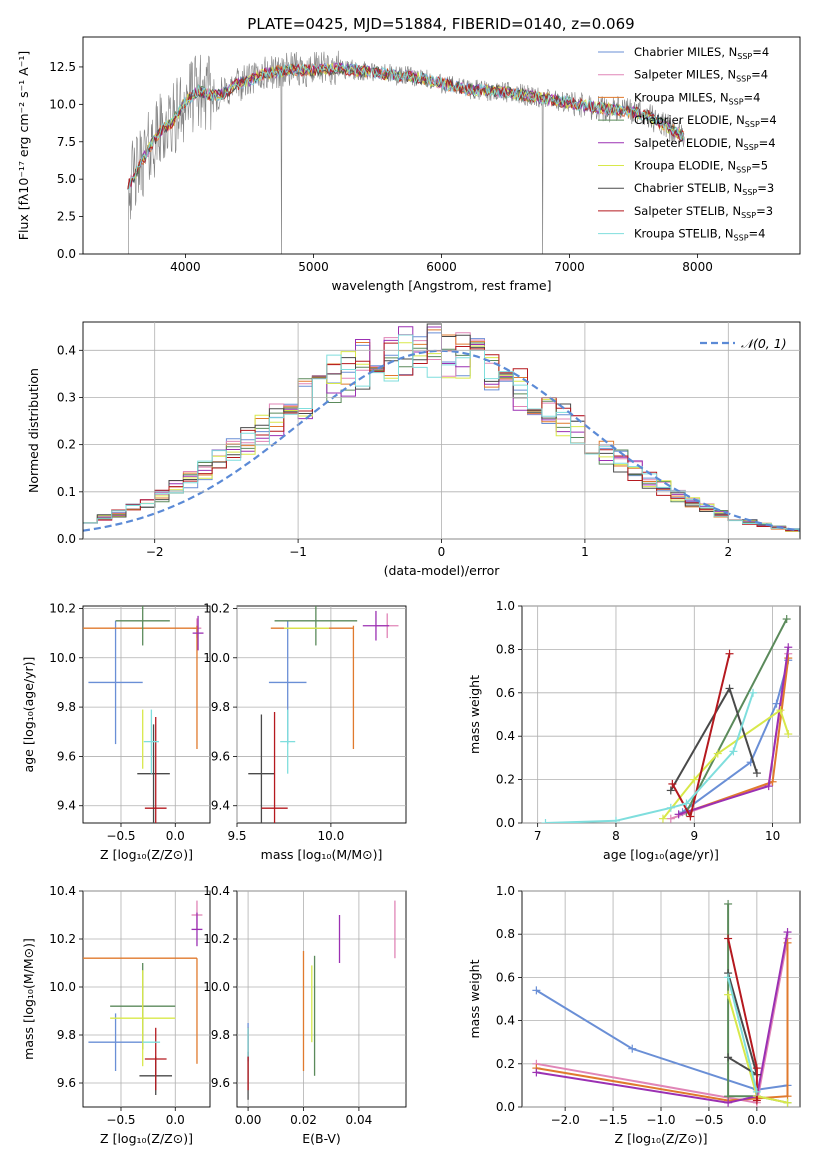 The height and width of the screenshot is (1170, 819). I want to click on ebv-mass-frame, so click(321, 999).